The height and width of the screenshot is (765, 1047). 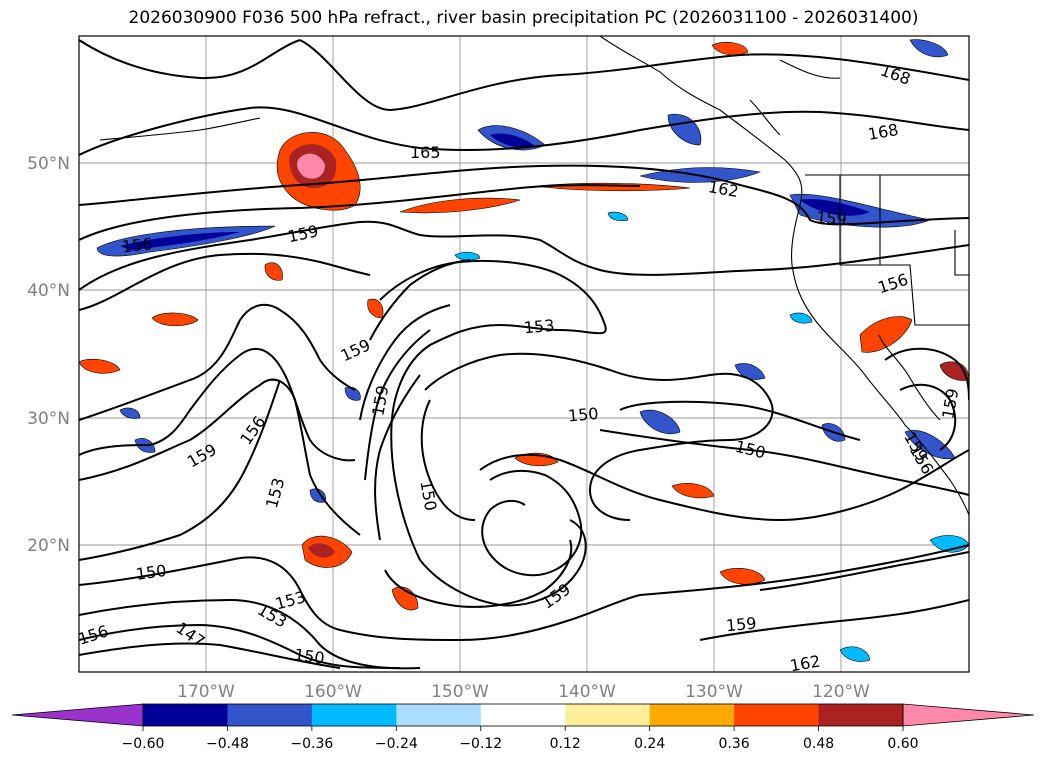 I want to click on longitude-label: 160°W, so click(x=333, y=692).